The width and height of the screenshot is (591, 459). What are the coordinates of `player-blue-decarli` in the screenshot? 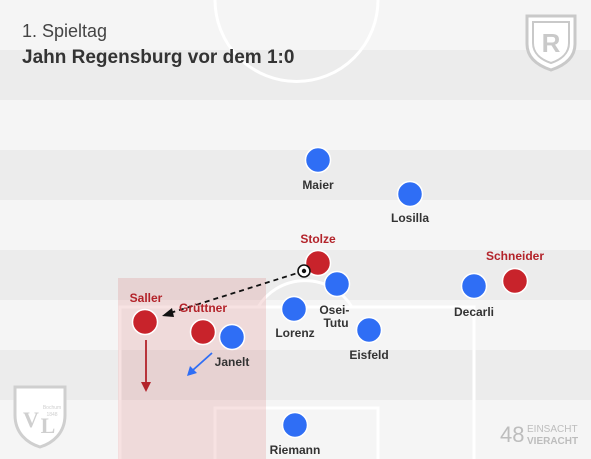 It's located at (474, 286).